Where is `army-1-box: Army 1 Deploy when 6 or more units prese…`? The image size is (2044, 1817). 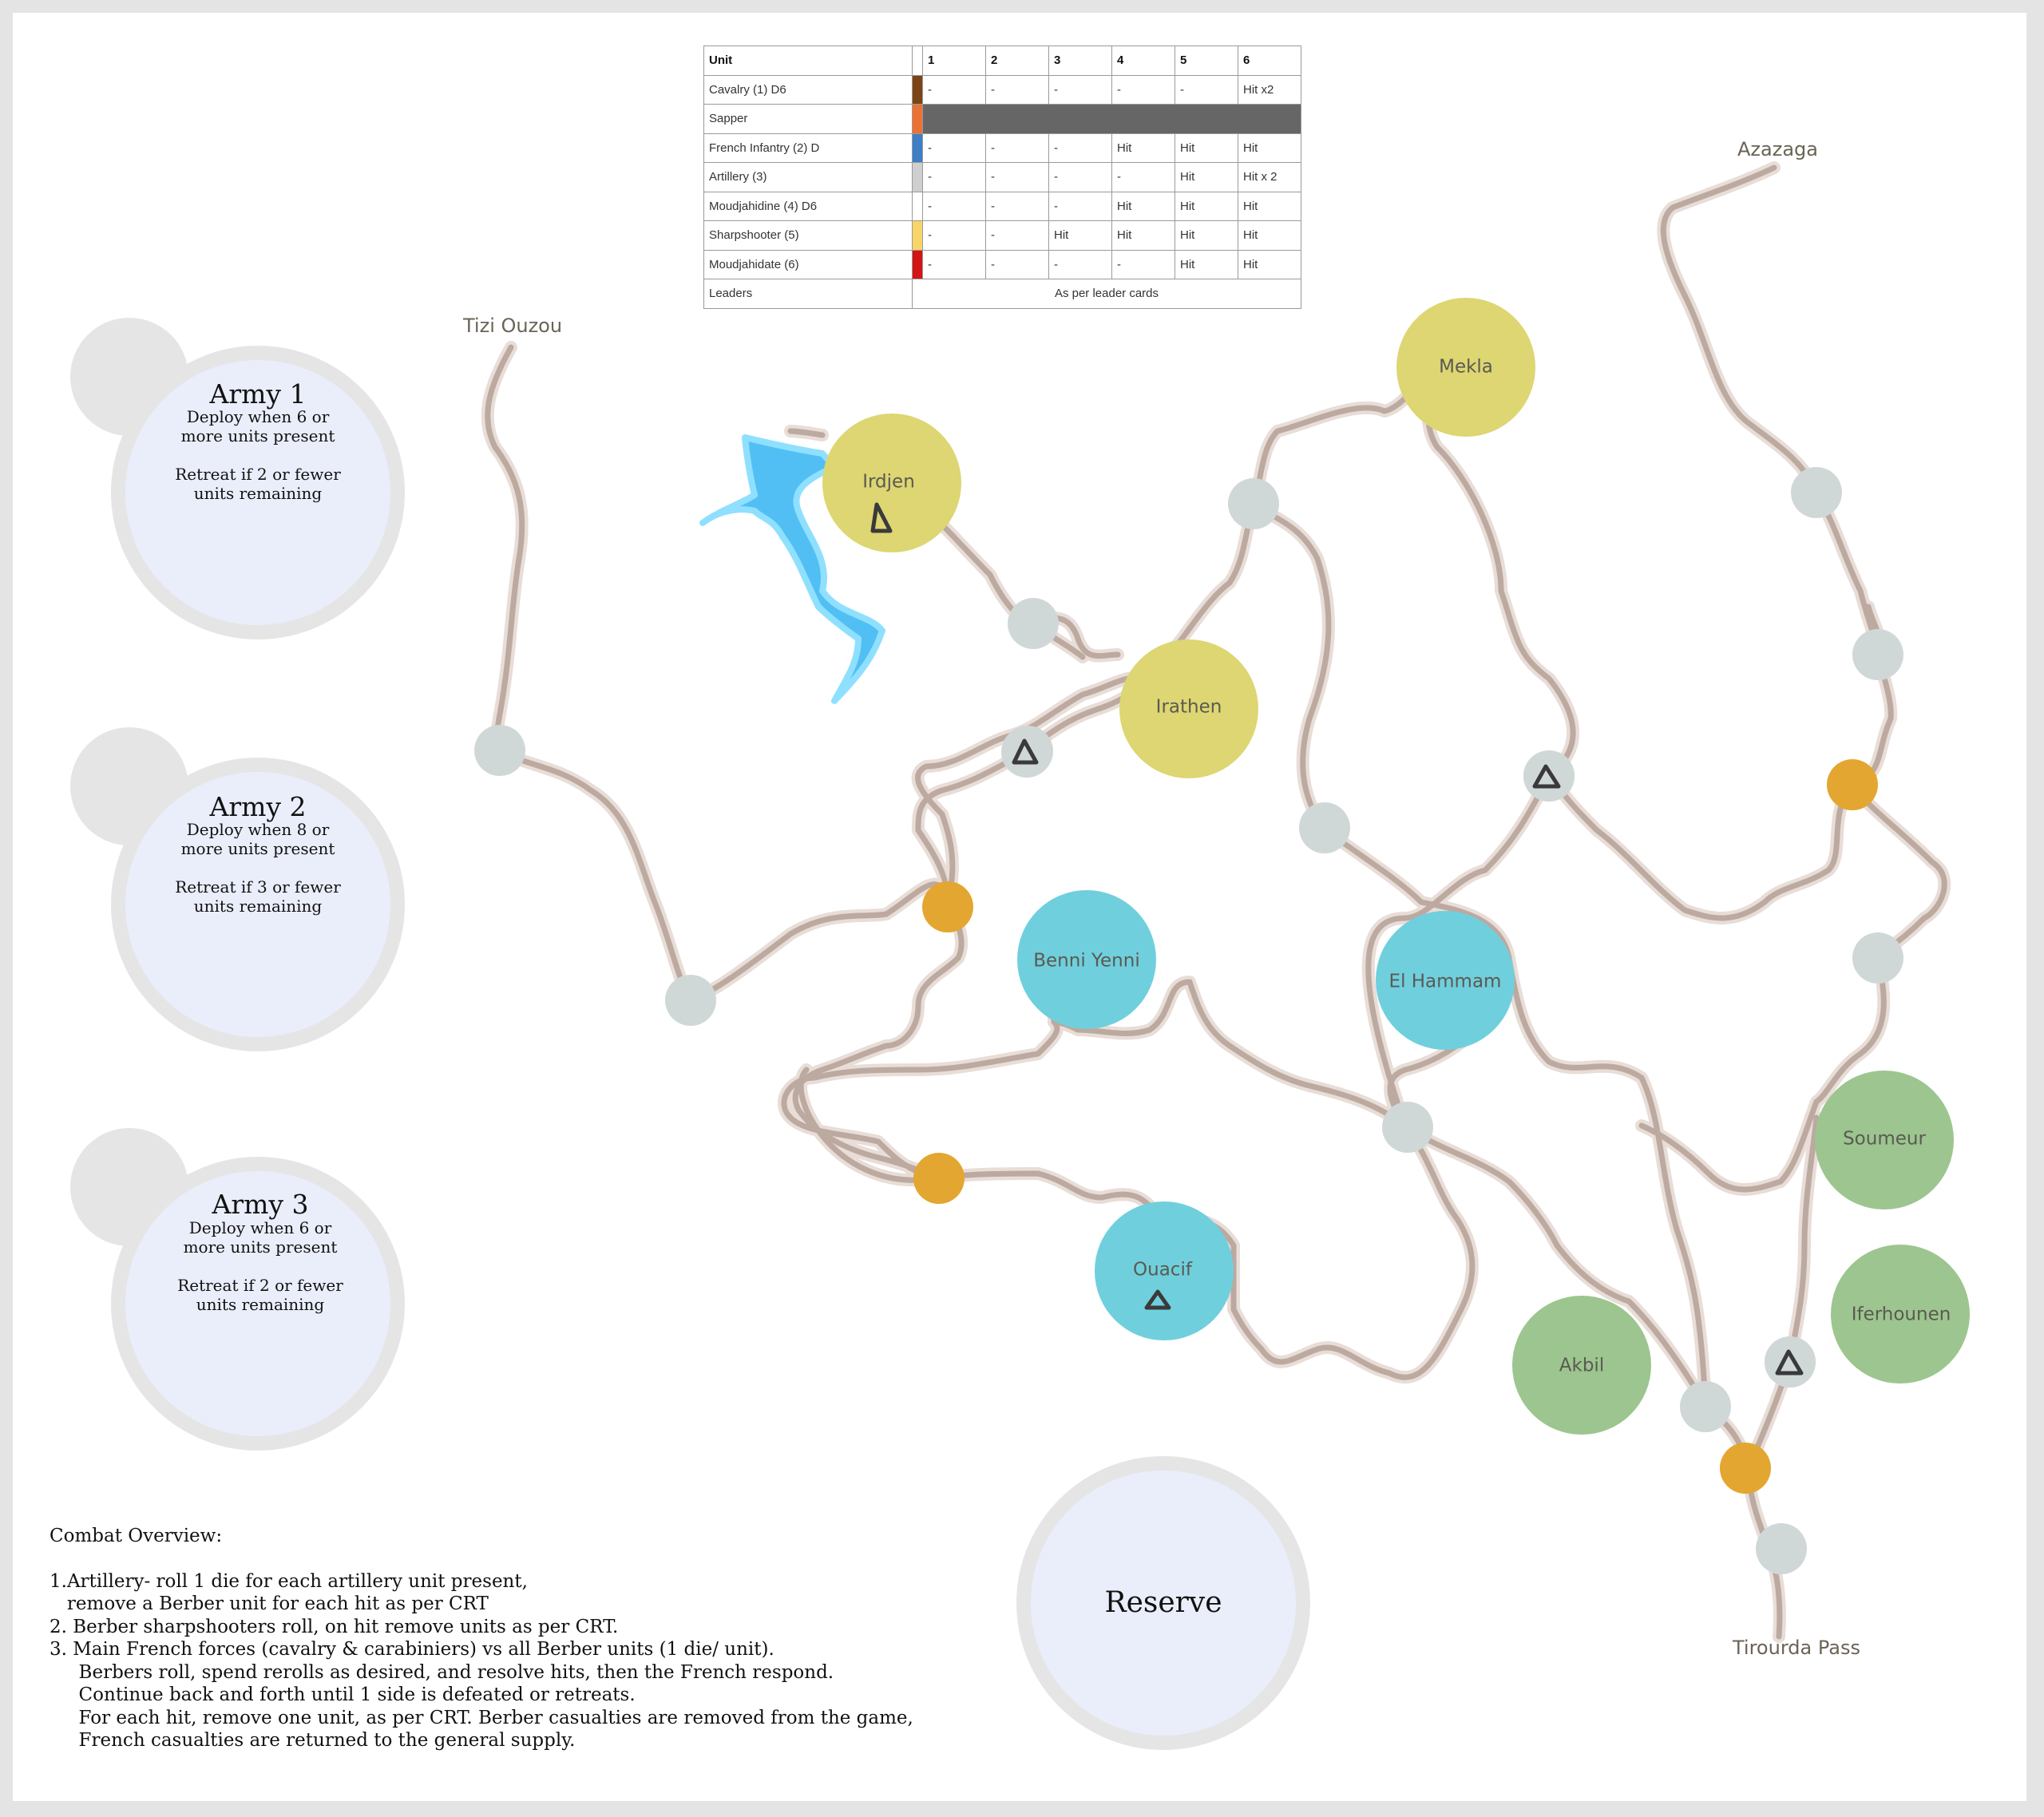 army-1-box: Army 1 Deploy when 6 or more units prese… is located at coordinates (237, 479).